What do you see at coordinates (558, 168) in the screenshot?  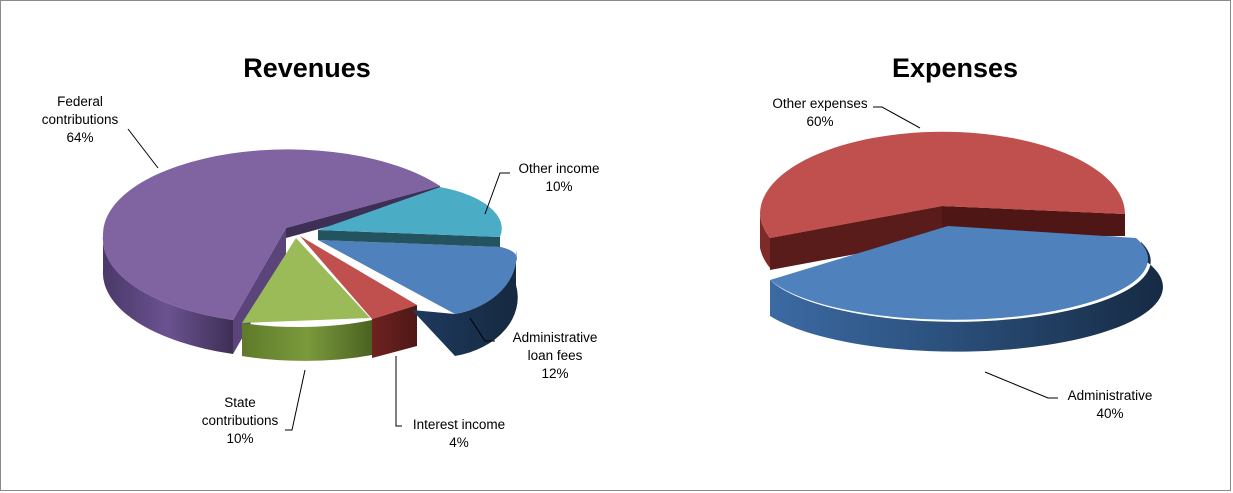 I see `label-line: Other income` at bounding box center [558, 168].